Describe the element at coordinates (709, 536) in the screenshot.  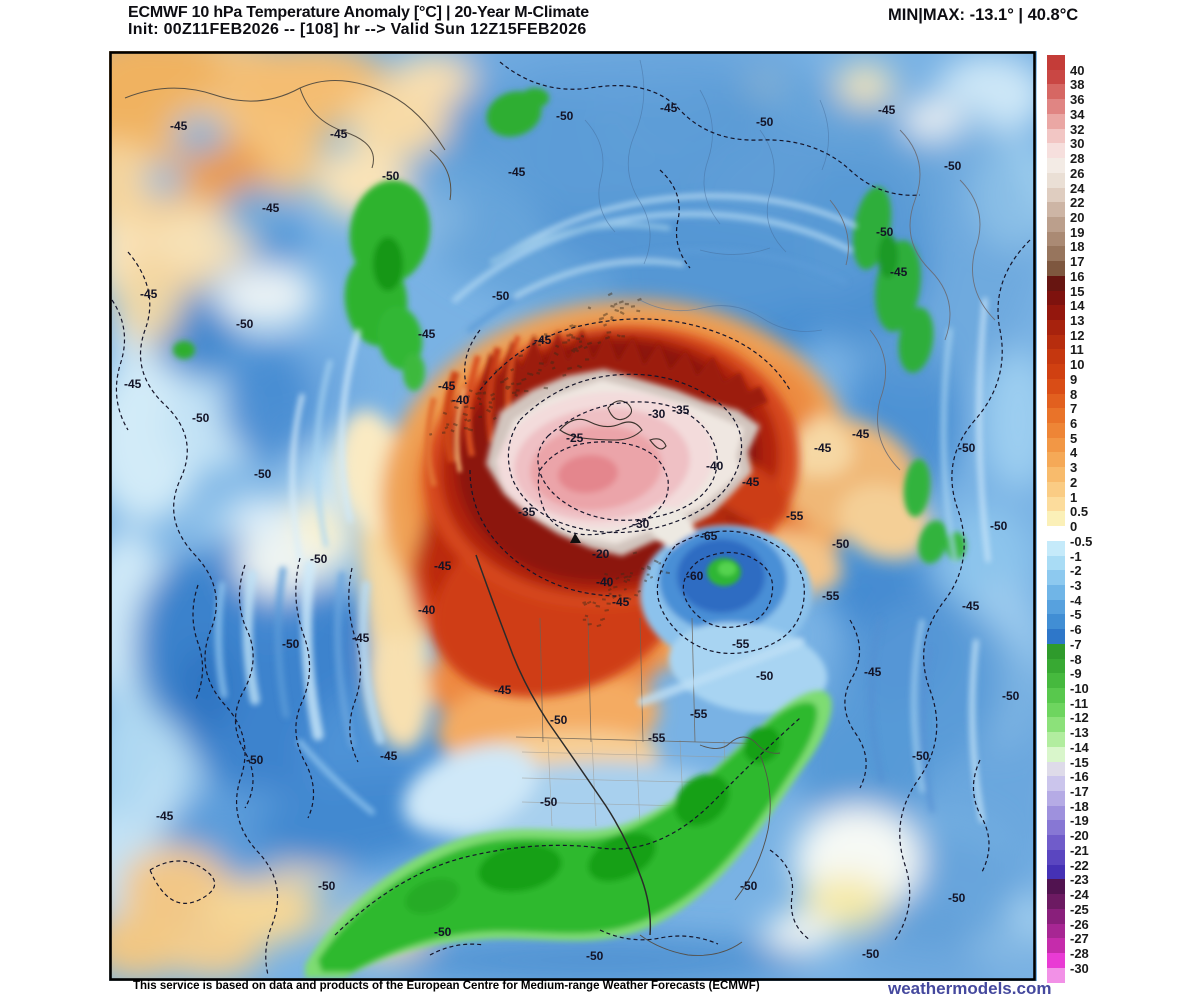
I see `svg-text: -65` at that location.